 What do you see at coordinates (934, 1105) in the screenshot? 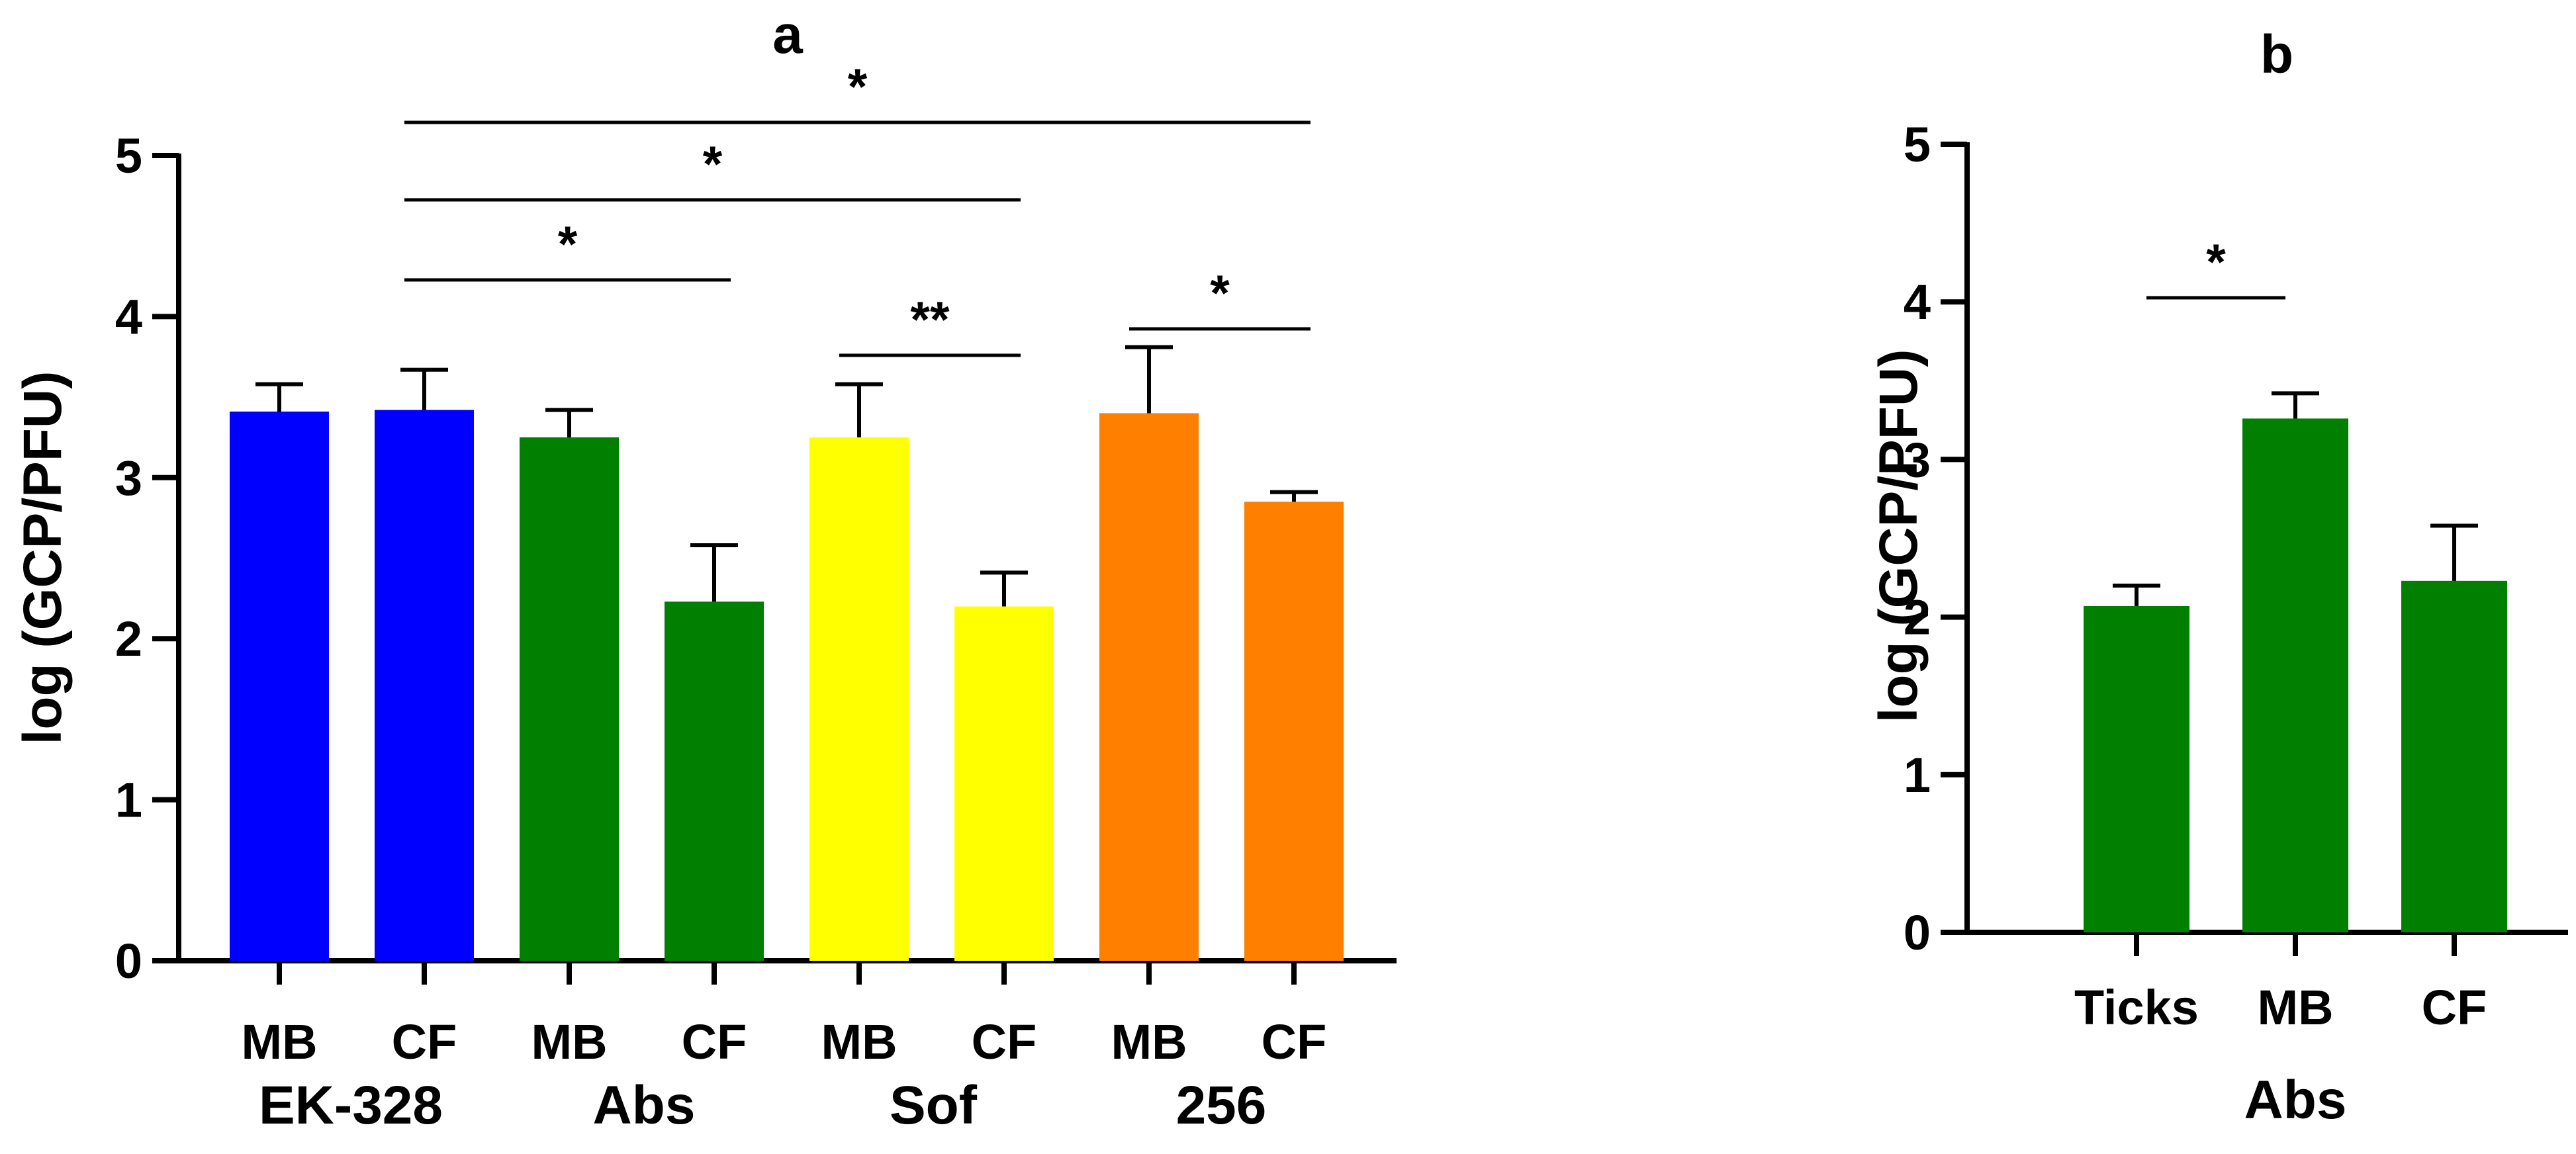
I see `group-label: Sof` at bounding box center [934, 1105].